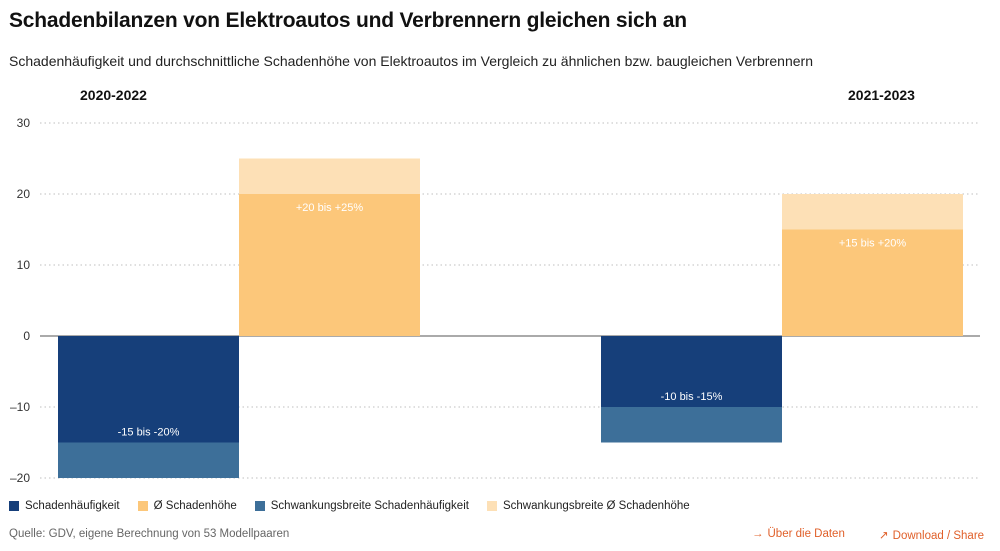 Image resolution: width=1000 pixels, height=551 pixels. I want to click on legend-label-frequency: Schadenhäufigkeit, so click(72, 506).